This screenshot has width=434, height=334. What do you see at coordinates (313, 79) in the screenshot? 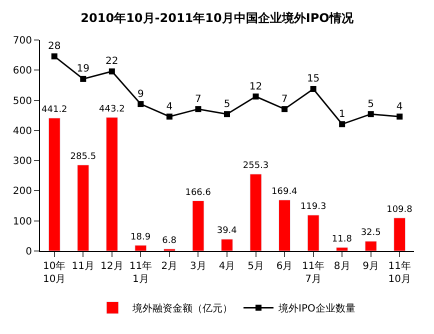
I see `data-label: 15` at bounding box center [313, 79].